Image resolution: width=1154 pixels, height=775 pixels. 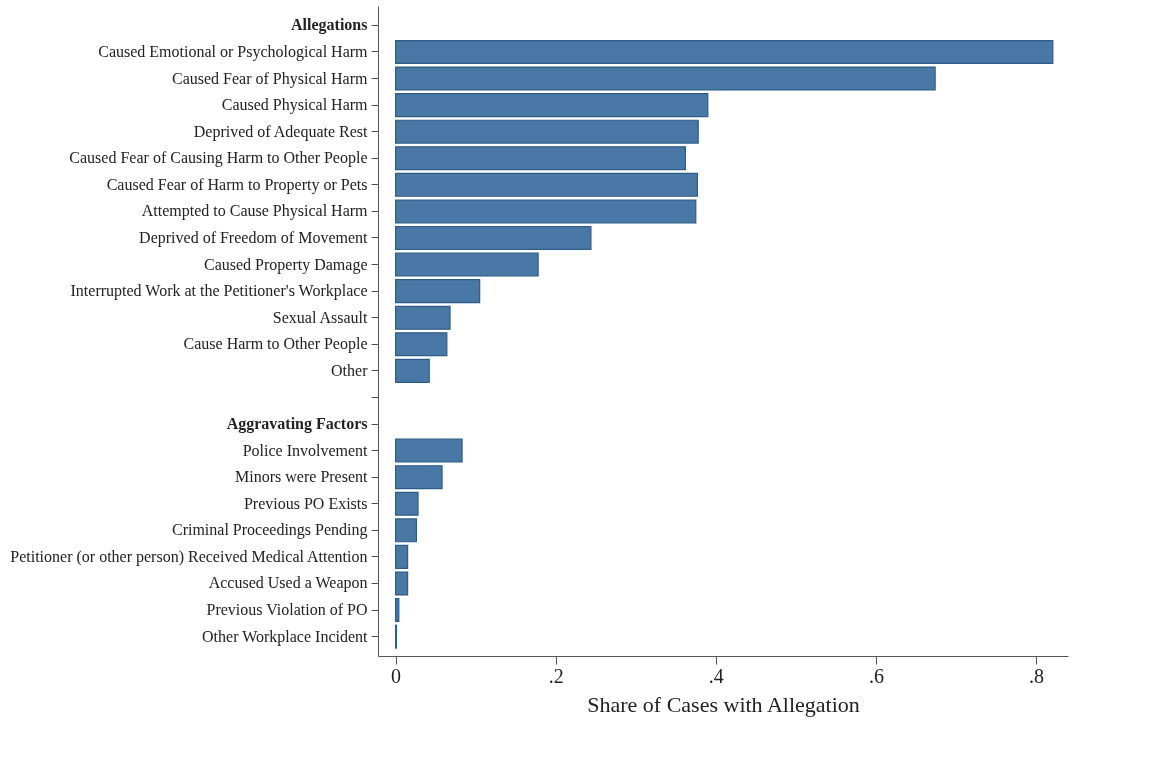 What do you see at coordinates (723, 704) in the screenshot?
I see `x-axis-title: Share of Cases with Allegation` at bounding box center [723, 704].